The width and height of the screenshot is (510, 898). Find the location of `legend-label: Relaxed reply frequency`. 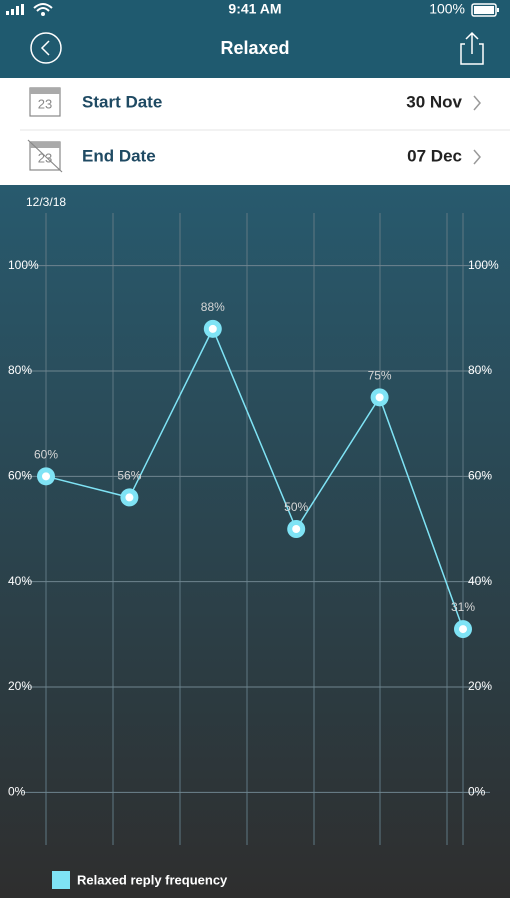

legend-label: Relaxed reply frequency is located at coordinates (152, 879).